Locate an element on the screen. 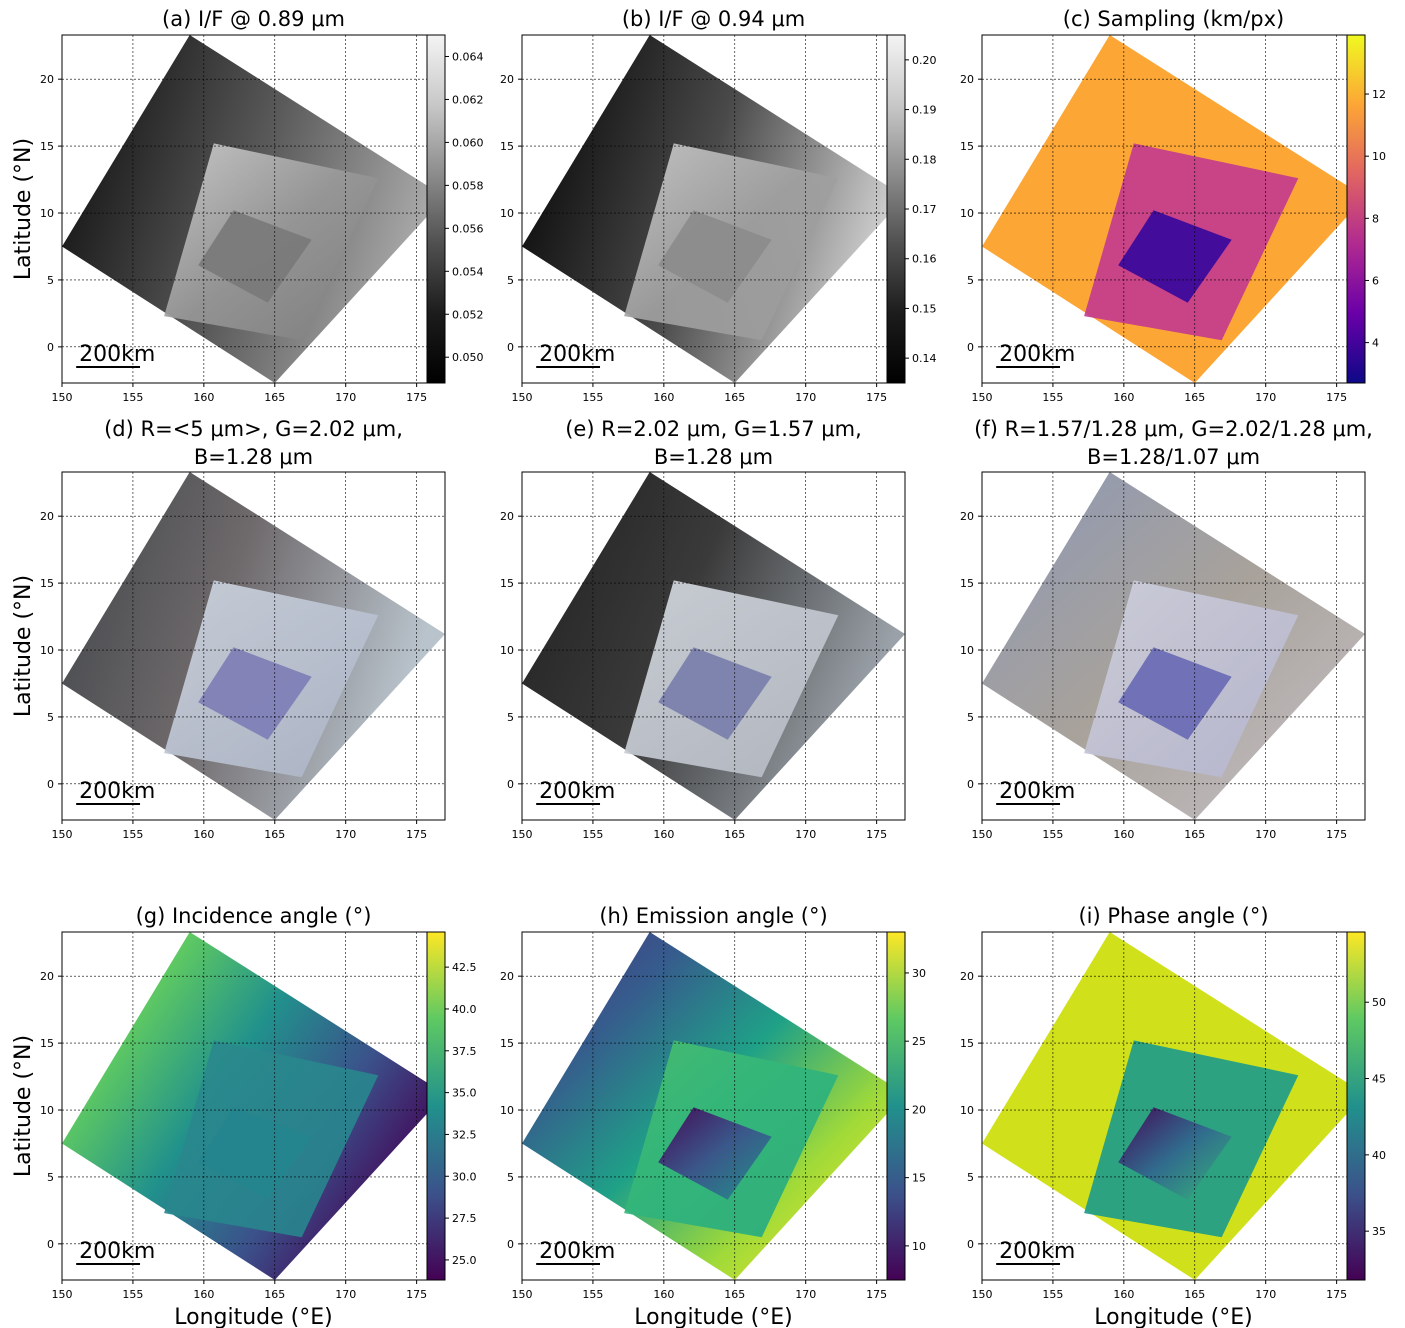 This screenshot has height=1328, width=1405. colorbar-tick-label: 45 is located at coordinates (1379, 1079).